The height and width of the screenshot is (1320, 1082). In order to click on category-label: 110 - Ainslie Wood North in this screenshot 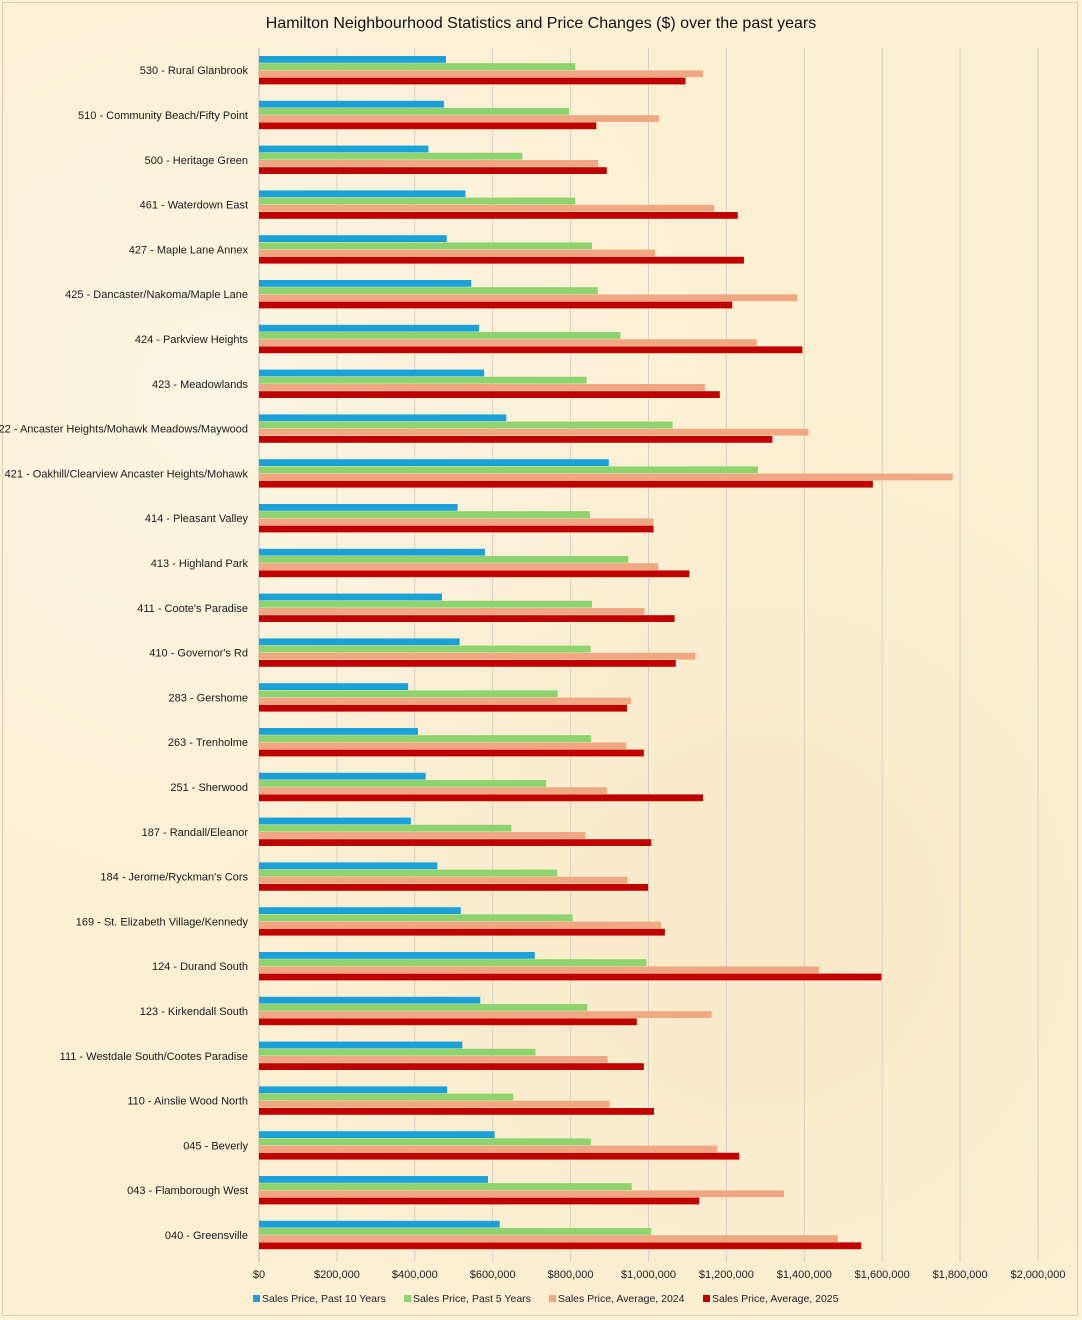, I will do `click(187, 1102)`.